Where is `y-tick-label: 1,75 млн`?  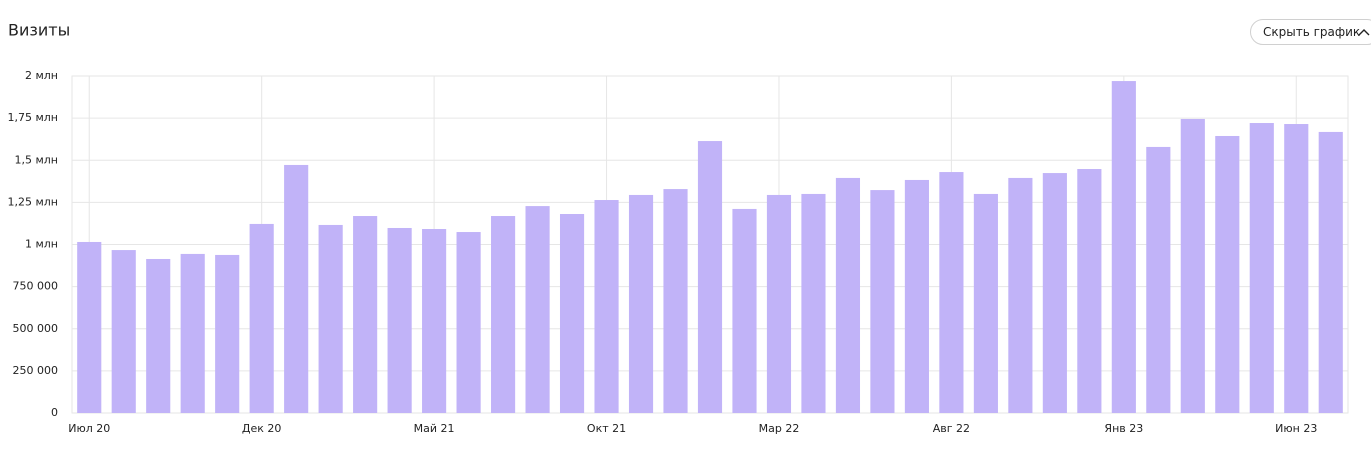 y-tick-label: 1,75 млн is located at coordinates (32, 117).